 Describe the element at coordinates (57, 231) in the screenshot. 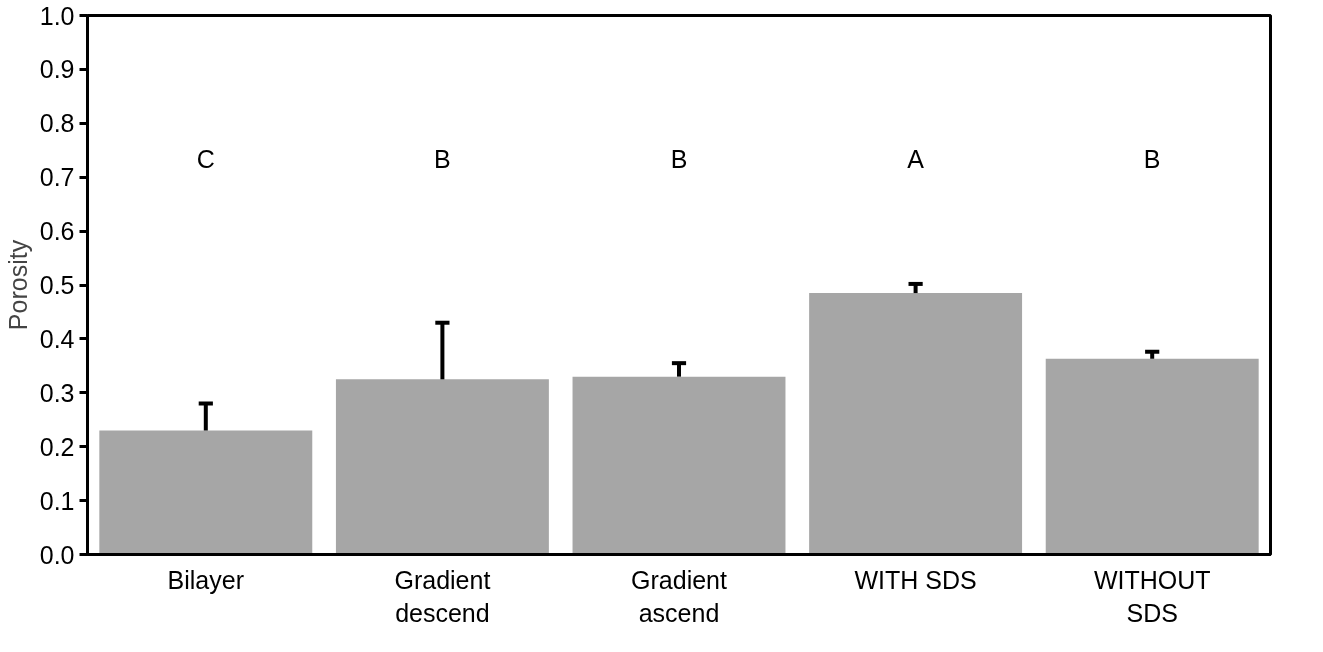

I see `y-tick-label: 0.6` at that location.